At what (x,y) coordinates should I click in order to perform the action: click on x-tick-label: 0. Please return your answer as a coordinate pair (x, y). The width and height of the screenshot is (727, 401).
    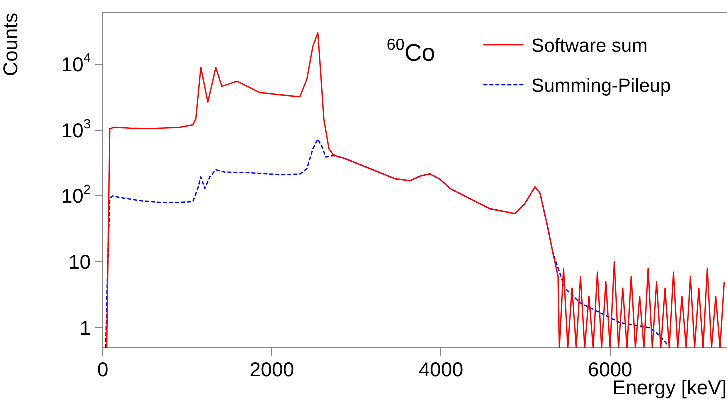
    Looking at the image, I should click on (103, 371).